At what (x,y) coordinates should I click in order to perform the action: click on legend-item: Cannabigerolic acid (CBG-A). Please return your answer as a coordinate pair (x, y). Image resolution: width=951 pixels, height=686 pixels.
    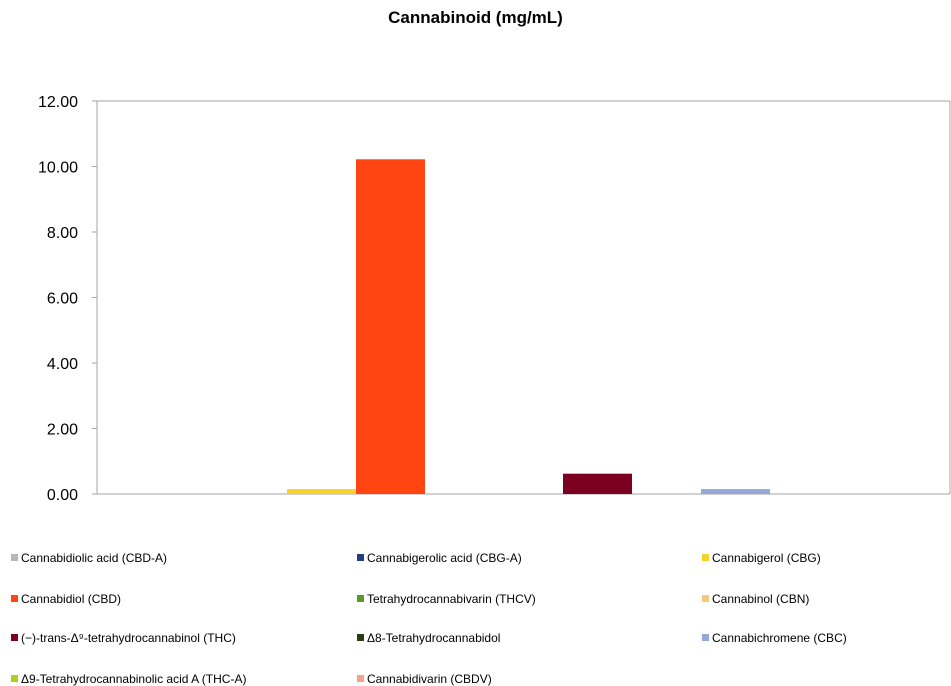
    Looking at the image, I should click on (439, 558).